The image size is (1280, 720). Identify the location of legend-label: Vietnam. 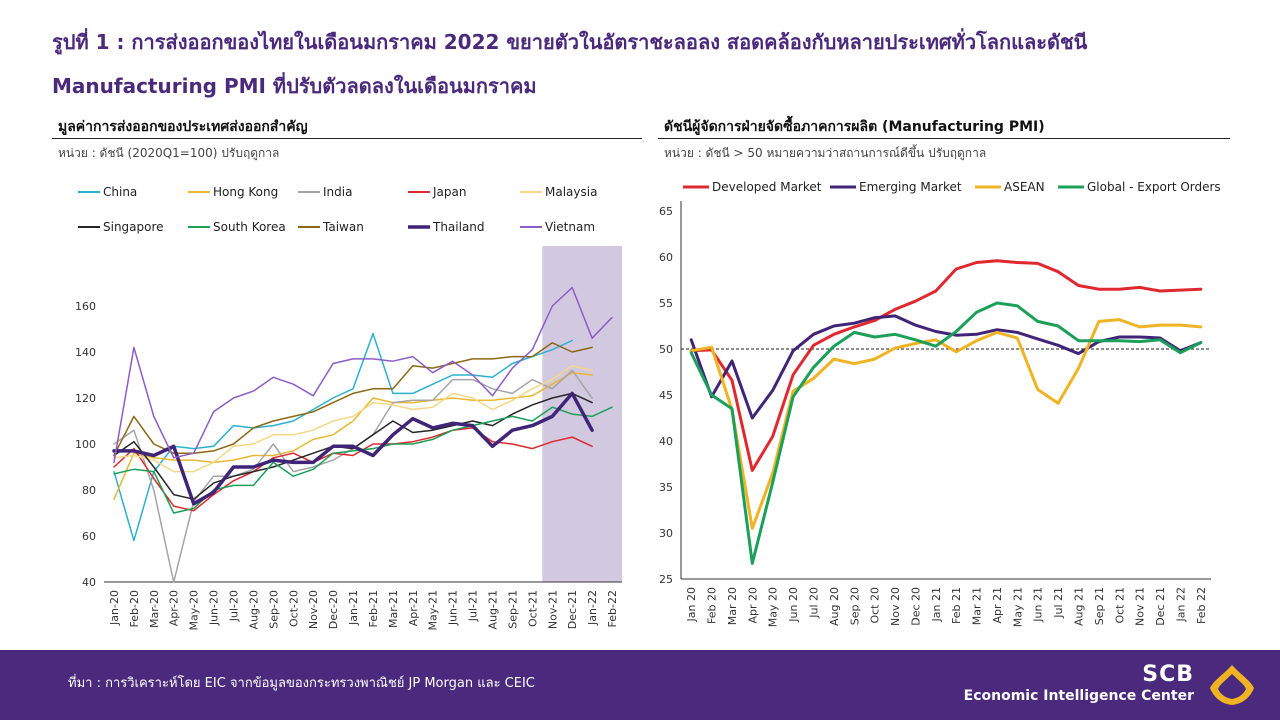
(570, 227).